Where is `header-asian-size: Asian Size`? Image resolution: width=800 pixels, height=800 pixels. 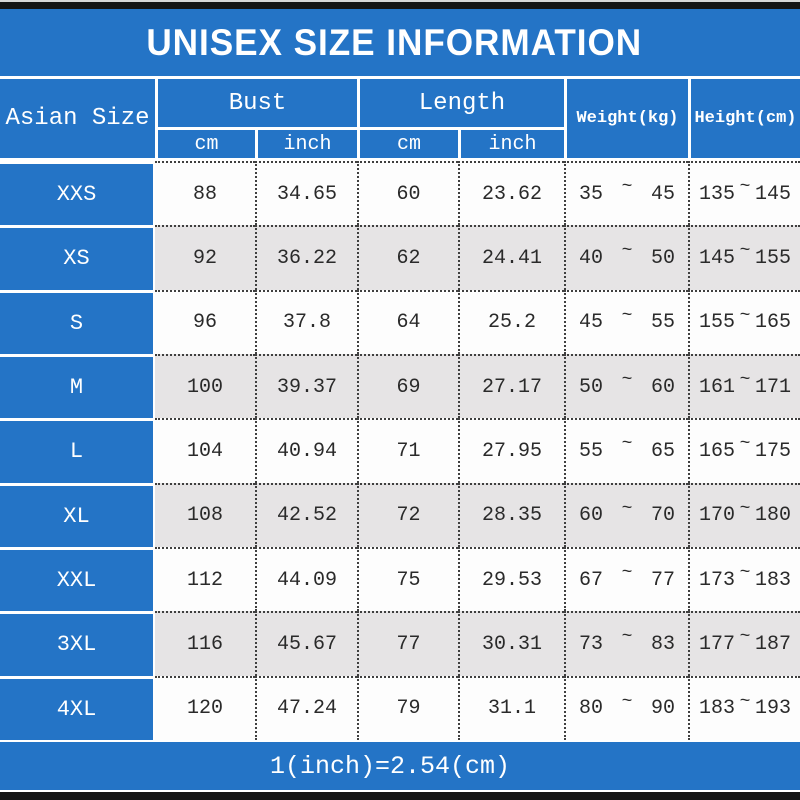
header-asian-size: Asian Size is located at coordinates (77, 120).